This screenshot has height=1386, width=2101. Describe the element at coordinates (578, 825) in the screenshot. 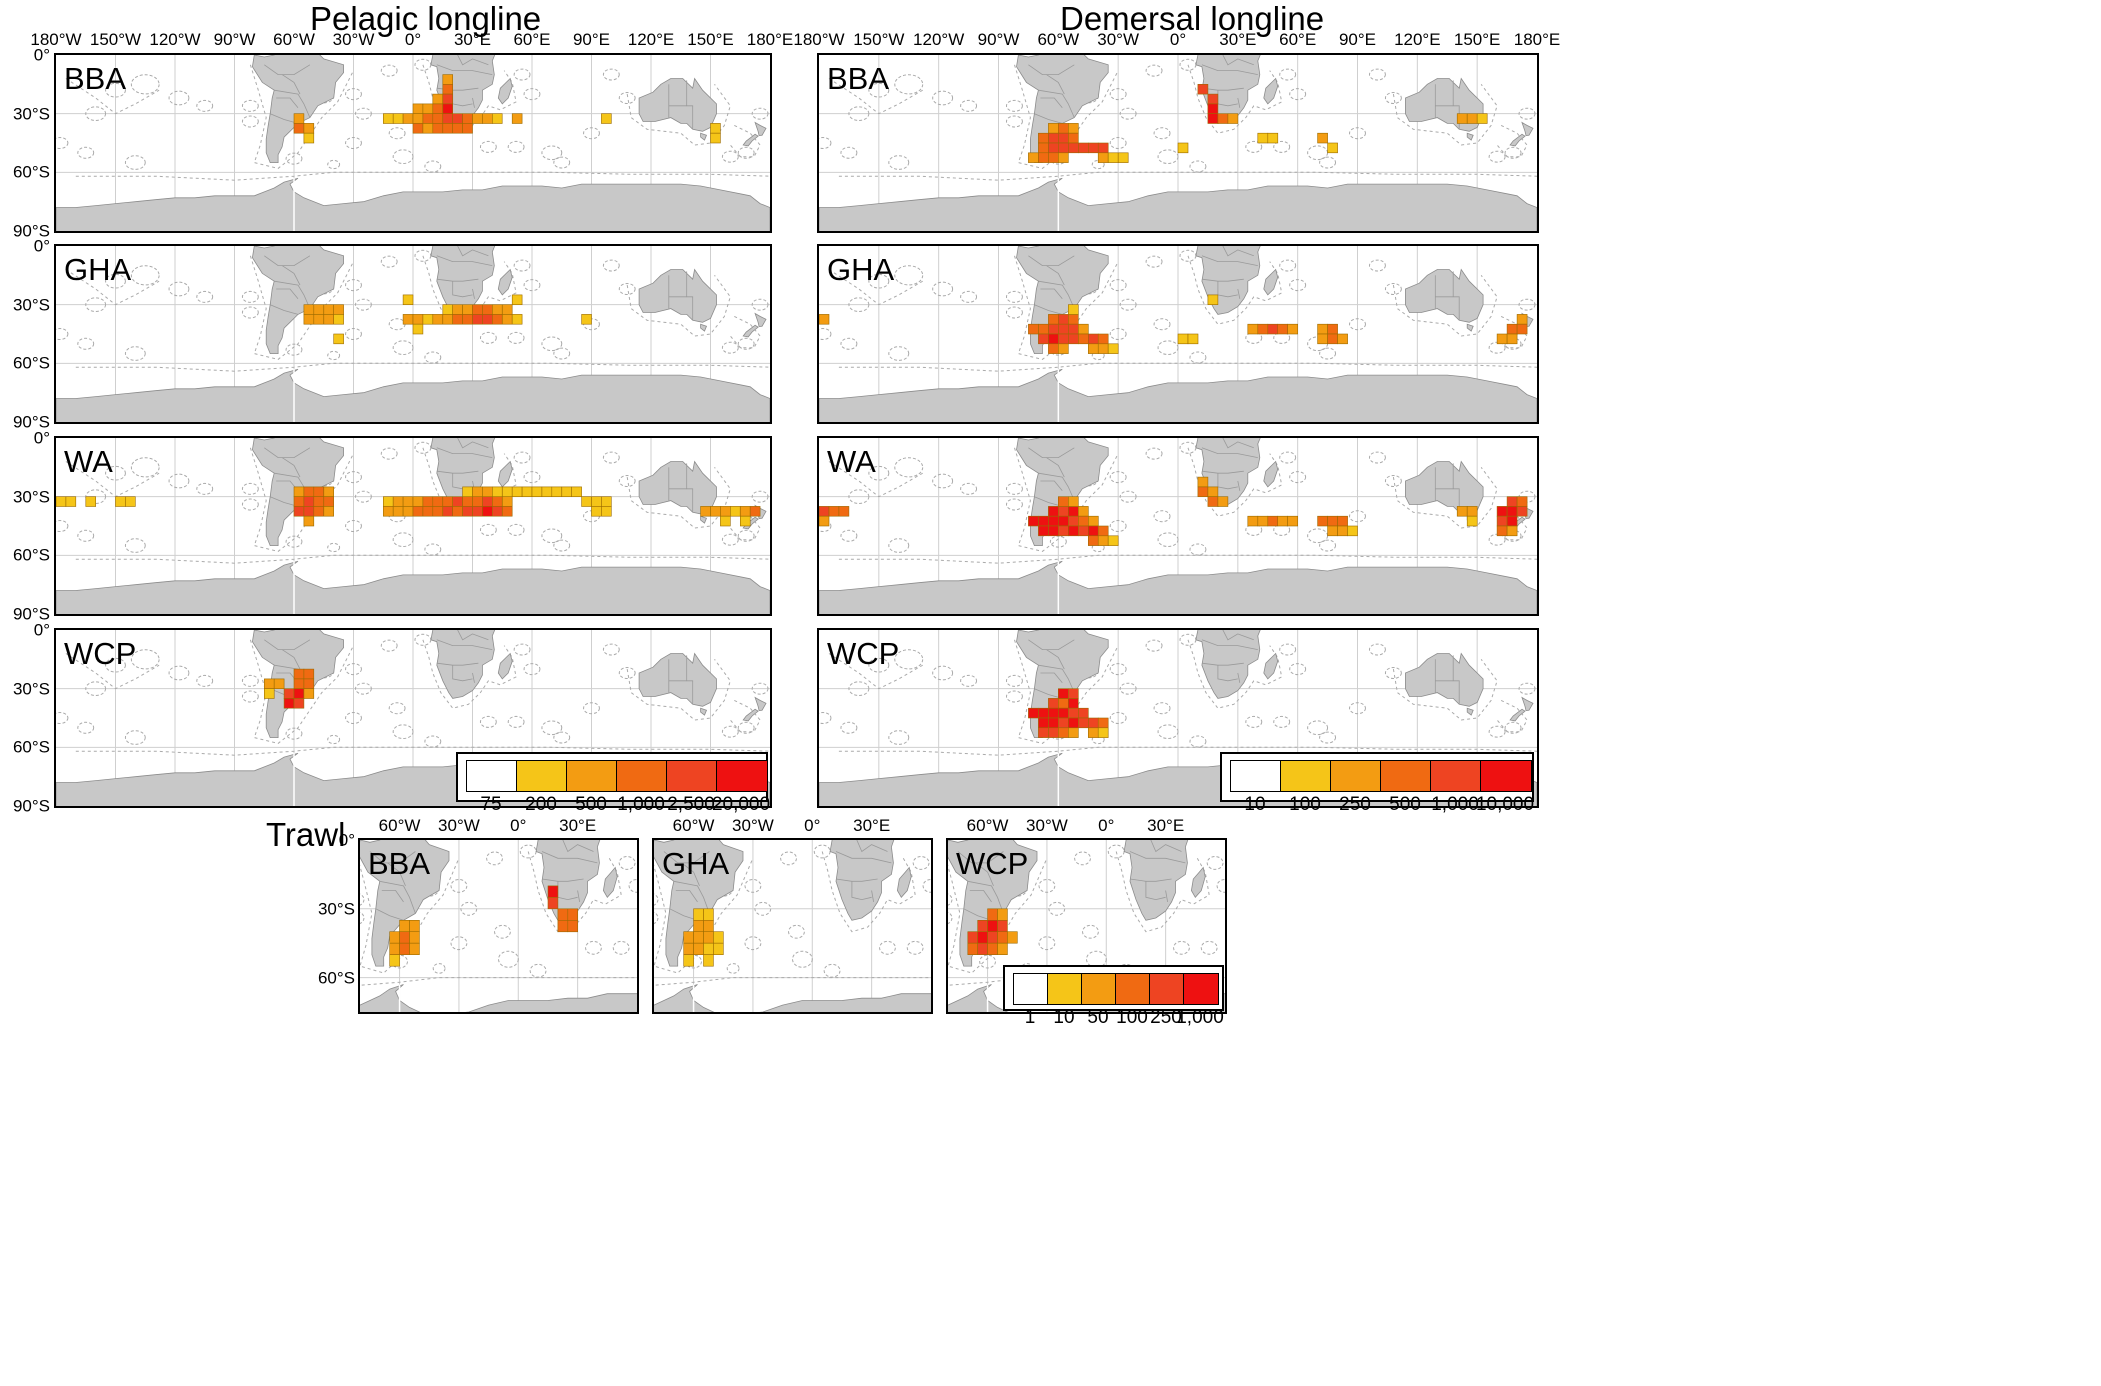

I see `lon-tick-label: 30°E` at that location.